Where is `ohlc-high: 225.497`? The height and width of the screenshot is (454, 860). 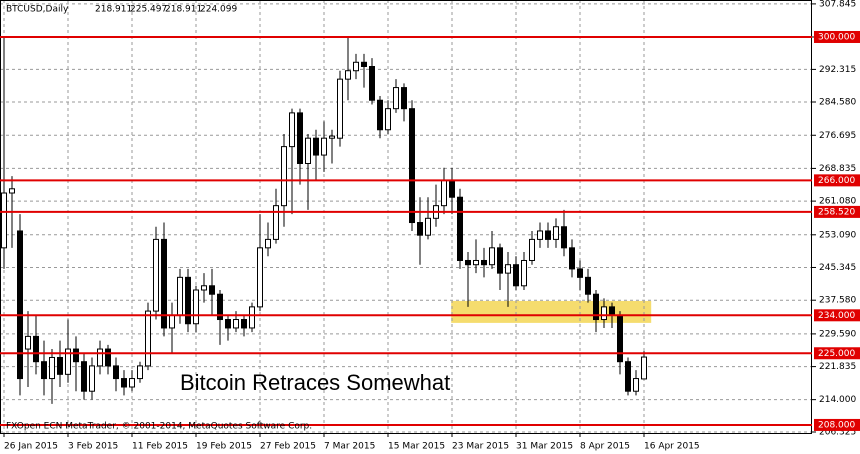 ohlc-high: 225.497 is located at coordinates (148, 10).